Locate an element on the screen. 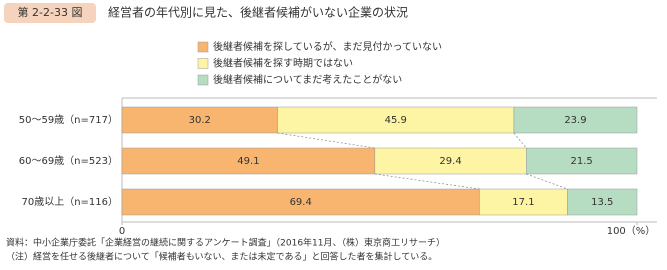 The image size is (667, 270). chart-title: 経営者の年代別に見た、後継者候補がいない企業の状況 is located at coordinates (258, 12).